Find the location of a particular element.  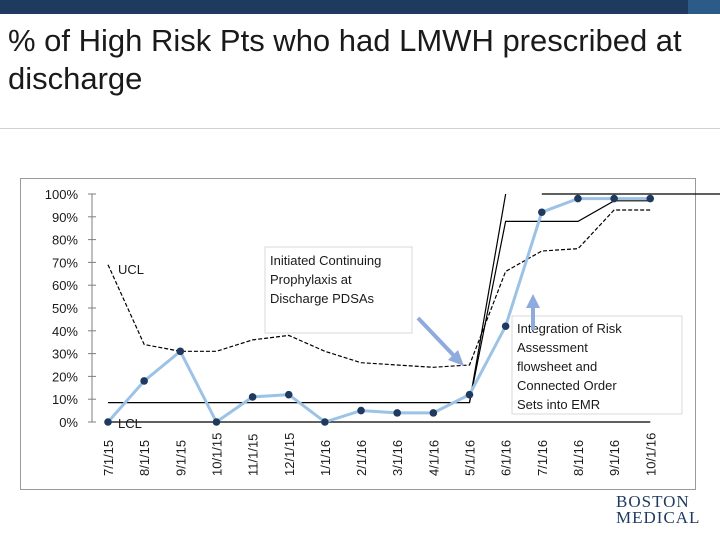

boston-medical-logo: BOSTON MEDICAL is located at coordinates (661, 509).